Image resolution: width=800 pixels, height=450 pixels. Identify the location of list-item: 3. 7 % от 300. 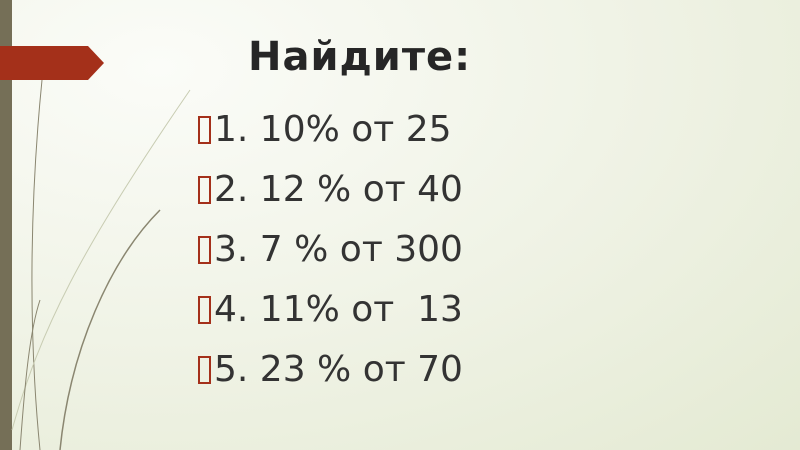
(330, 250).